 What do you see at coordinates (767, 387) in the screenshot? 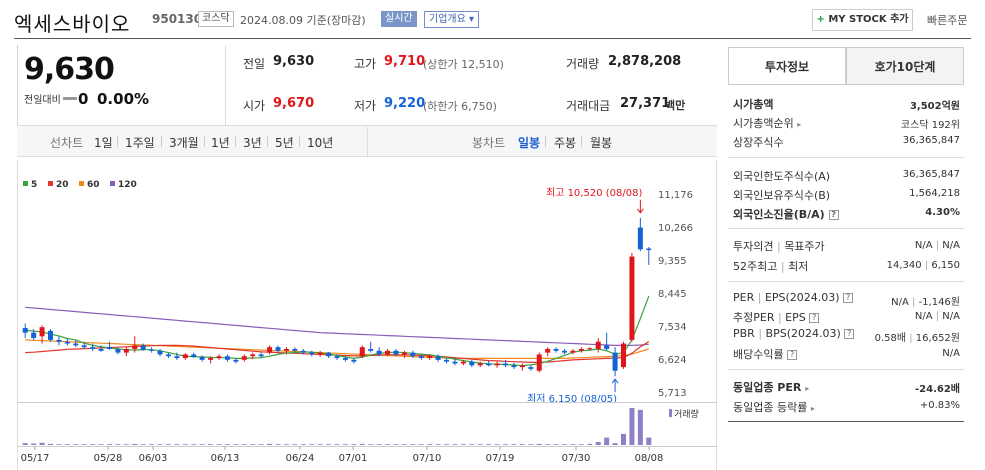
I see `sector-per-text: 동일업종 PER` at bounding box center [767, 387].